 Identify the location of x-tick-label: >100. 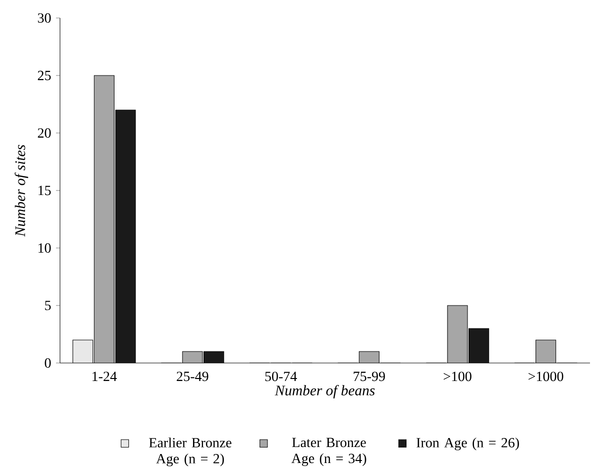
(458, 377).